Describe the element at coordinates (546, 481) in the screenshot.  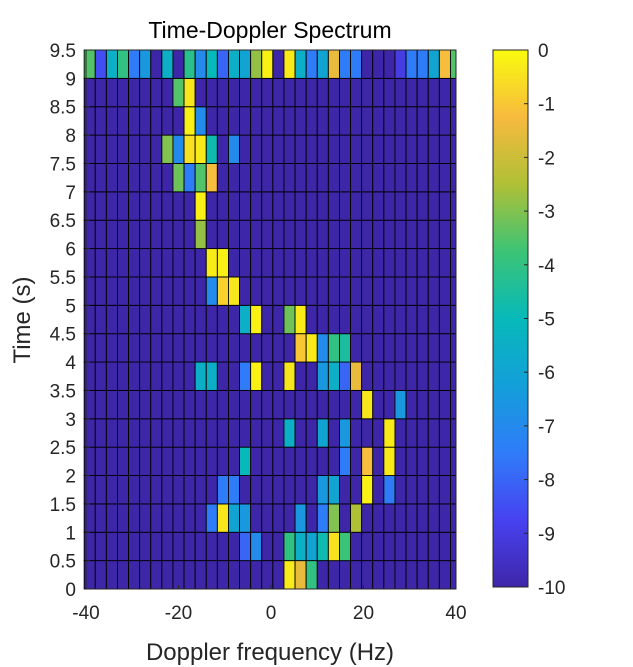
I see `colorbar-tick-label: -8` at that location.